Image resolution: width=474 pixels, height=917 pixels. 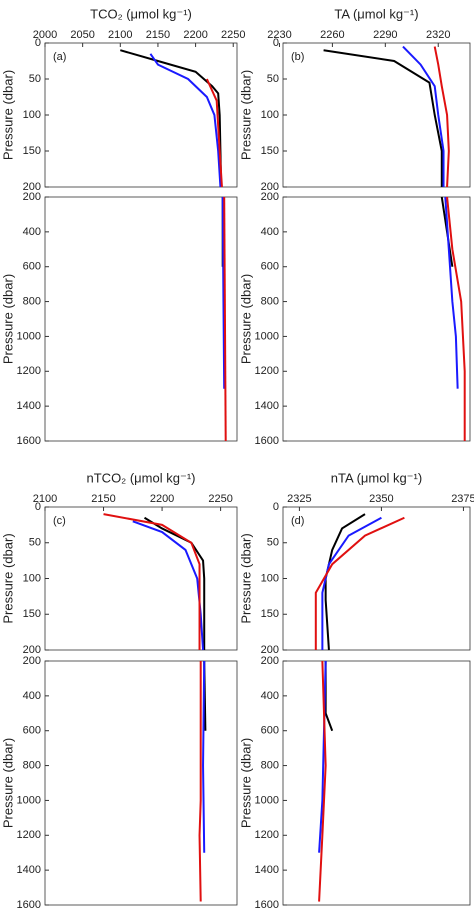 What do you see at coordinates (59, 521) in the screenshot?
I see `panel-label: (c)` at bounding box center [59, 521].